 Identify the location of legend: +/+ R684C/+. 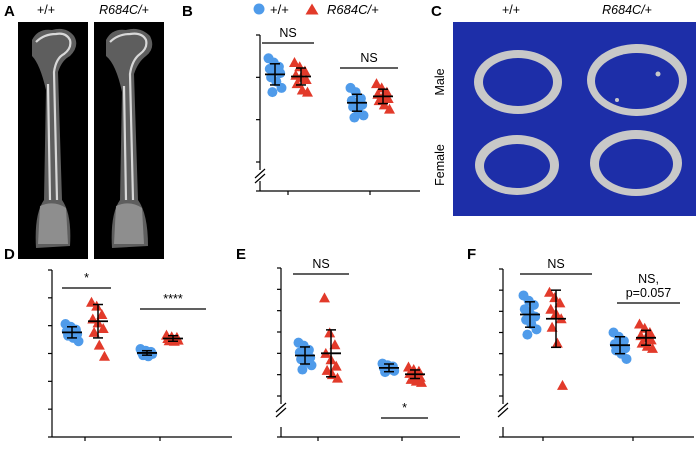
(316, 9).